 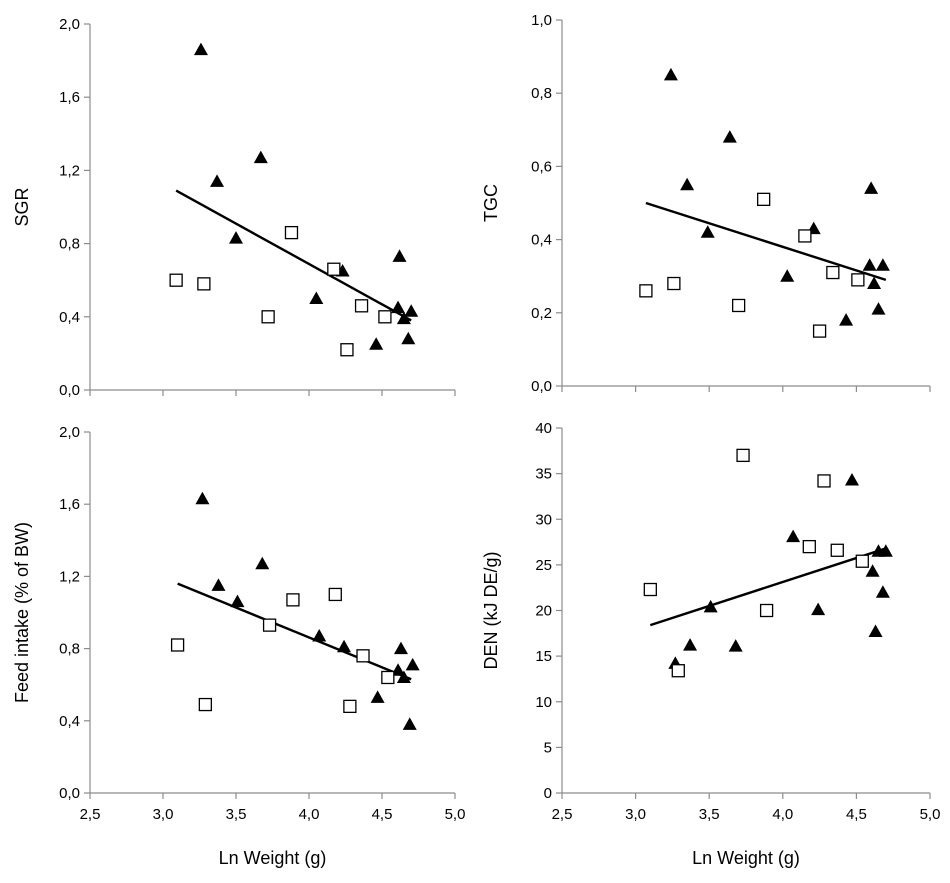 What do you see at coordinates (69, 793) in the screenshot?
I see `y-tick-label: 0,0` at bounding box center [69, 793].